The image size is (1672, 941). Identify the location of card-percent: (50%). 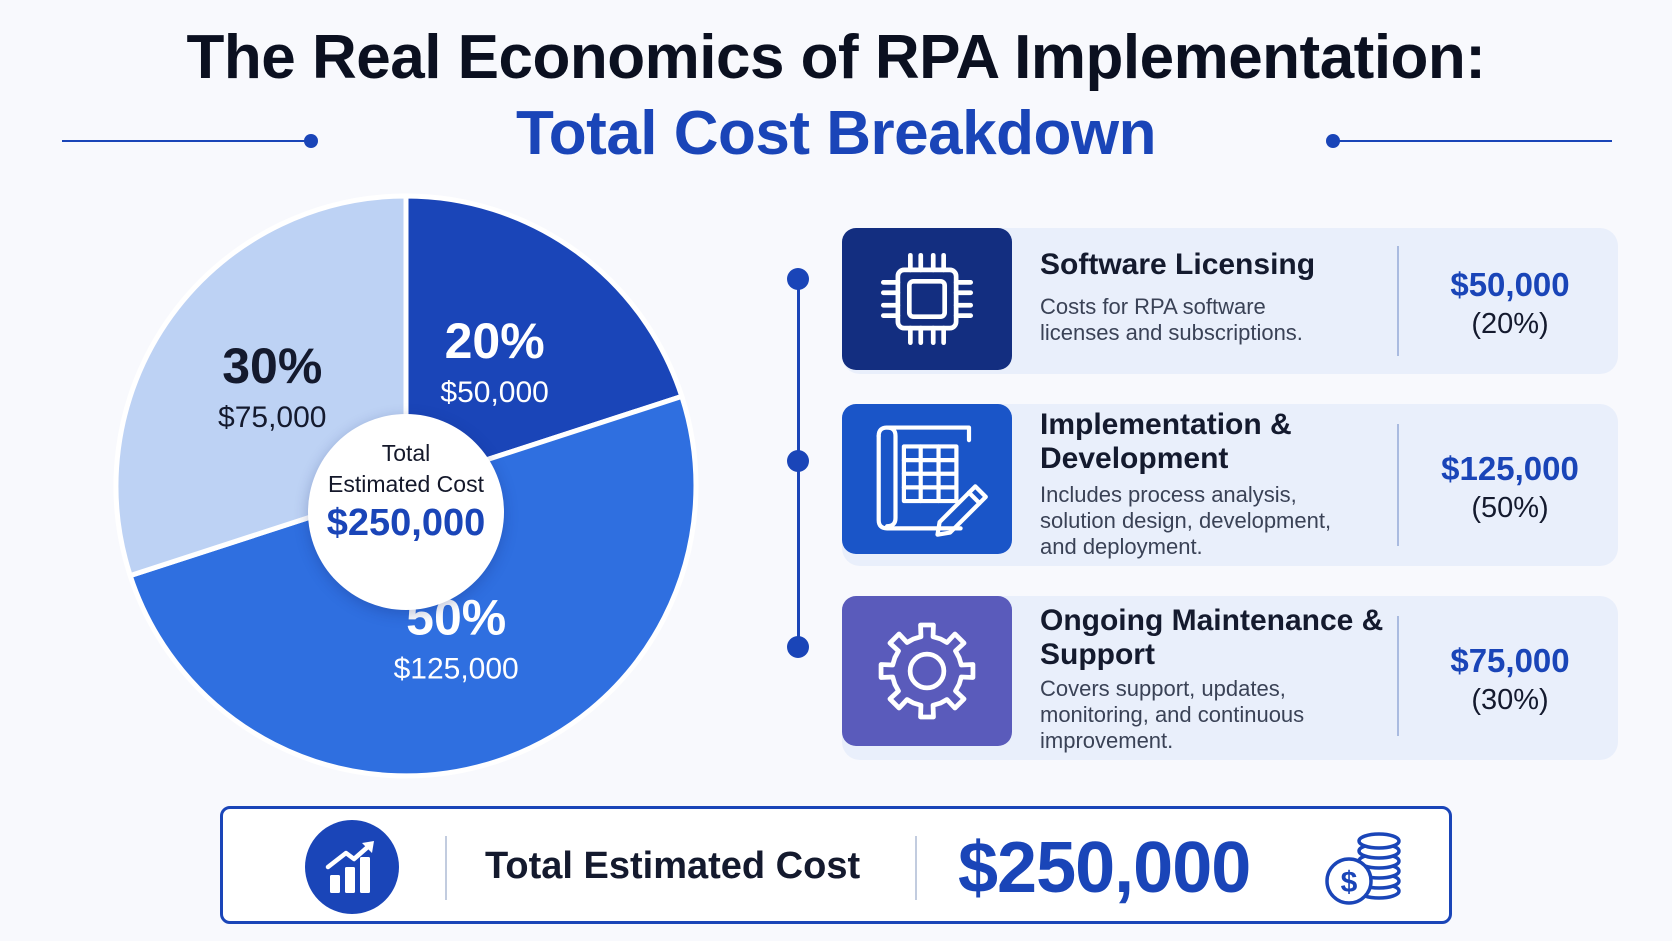
(1510, 508).